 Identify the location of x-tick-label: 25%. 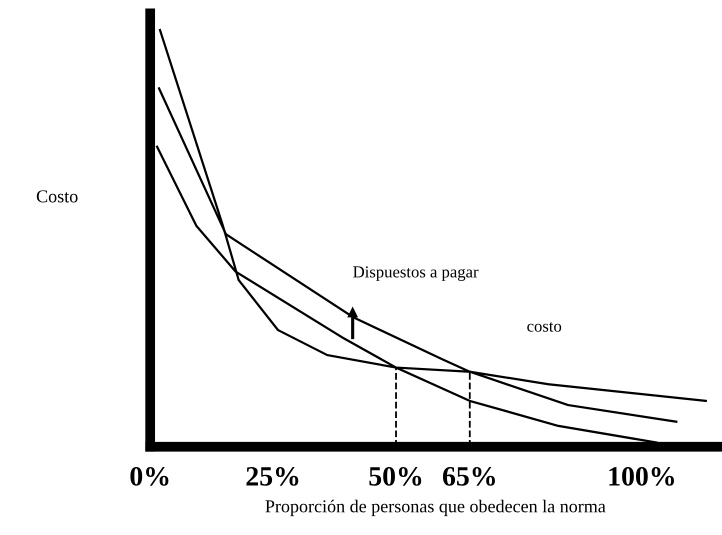
(272, 476).